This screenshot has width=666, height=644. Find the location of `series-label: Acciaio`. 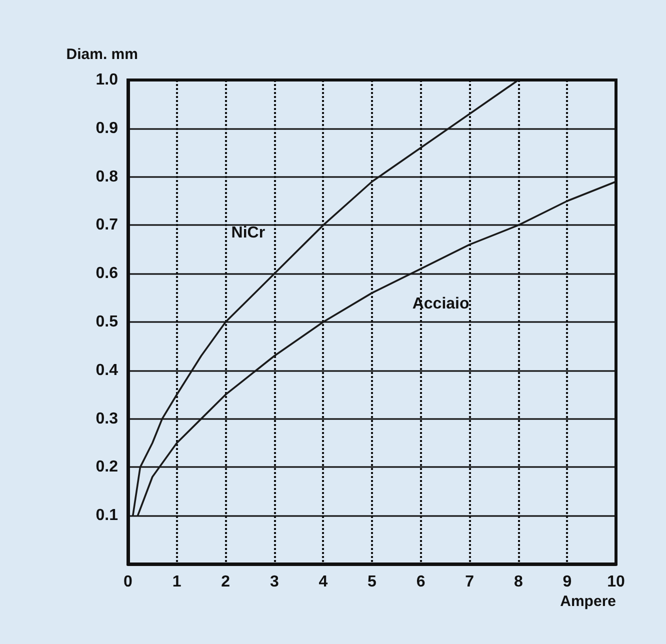

series-label: Acciaio is located at coordinates (441, 303).